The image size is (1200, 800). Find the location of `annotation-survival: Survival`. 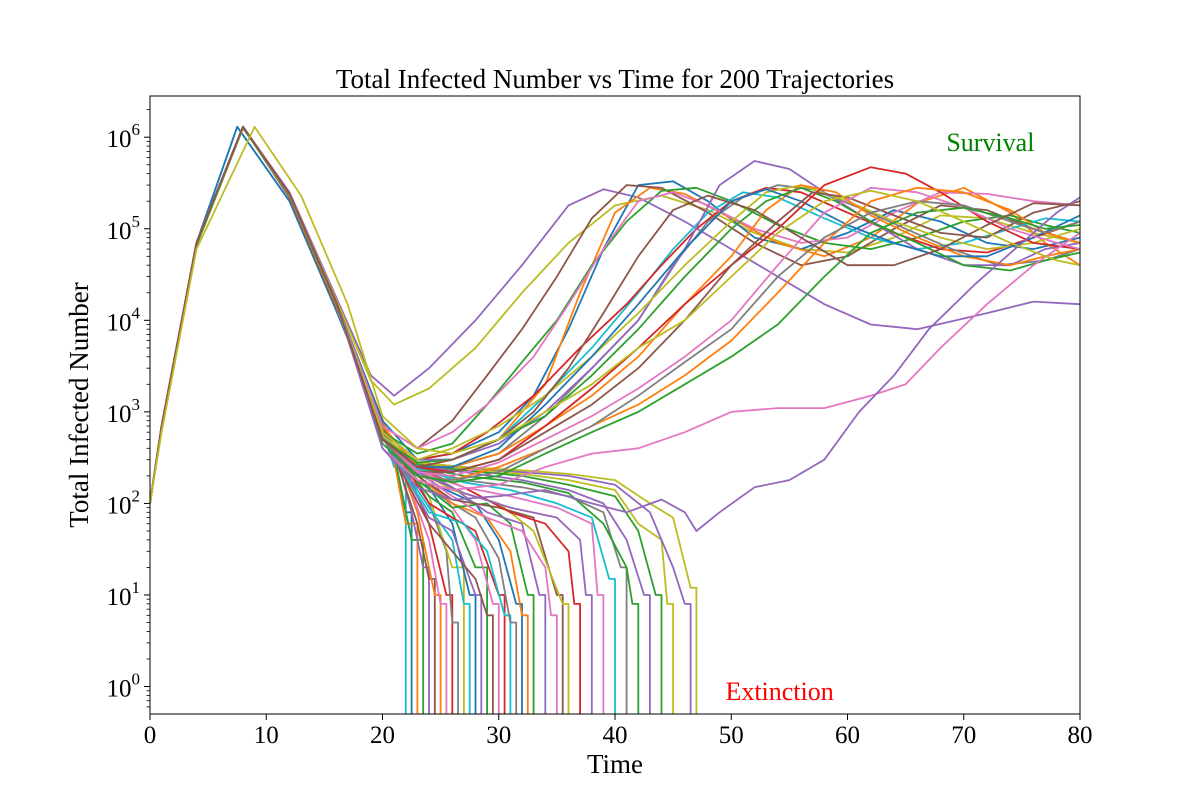

annotation-survival: Survival is located at coordinates (990, 142).